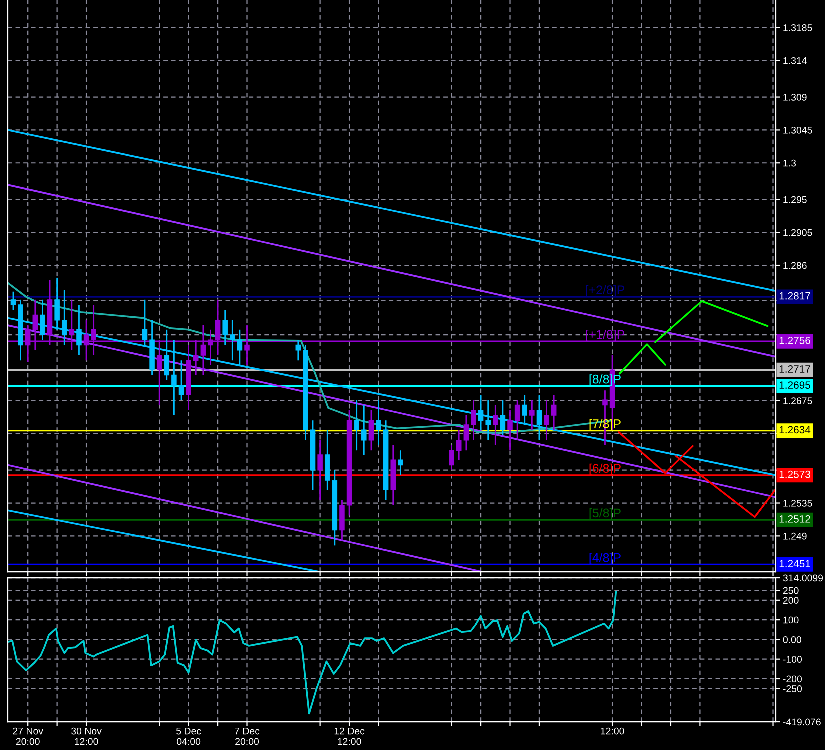 Image resolution: width=825 pixels, height=750 pixels. Describe the element at coordinates (605, 291) in the screenshot. I see `annotation: [+2/8]P` at that location.